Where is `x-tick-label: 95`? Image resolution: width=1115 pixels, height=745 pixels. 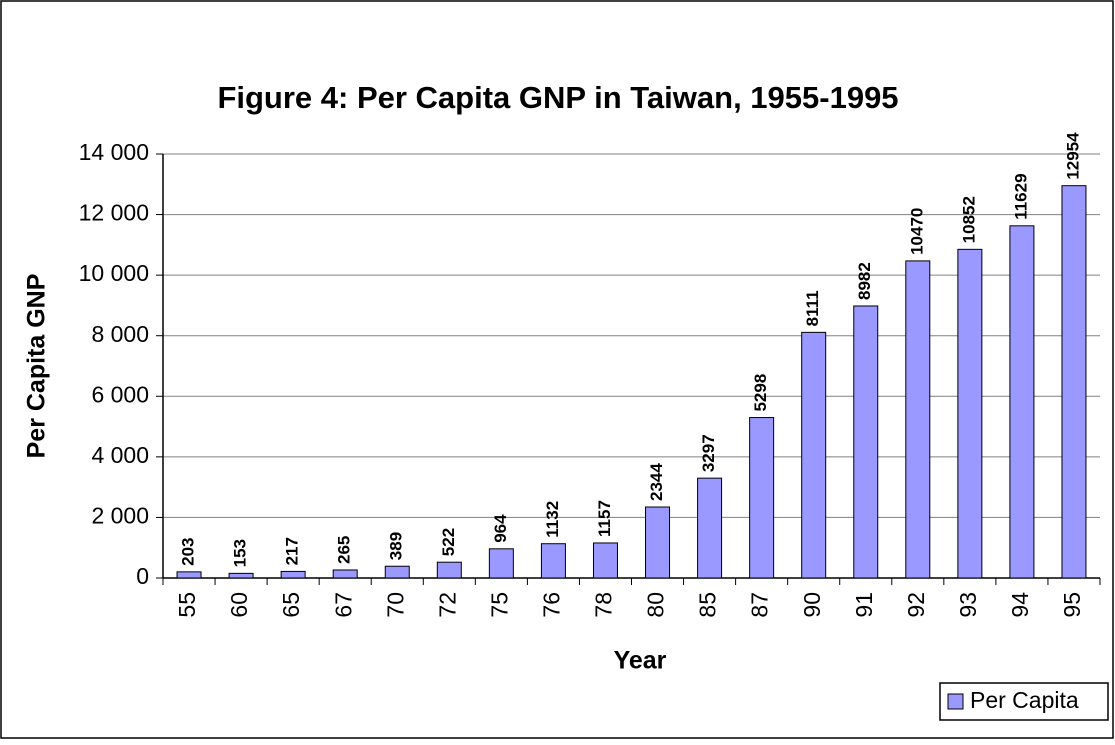 x-tick-label: 95 is located at coordinates (1072, 605).